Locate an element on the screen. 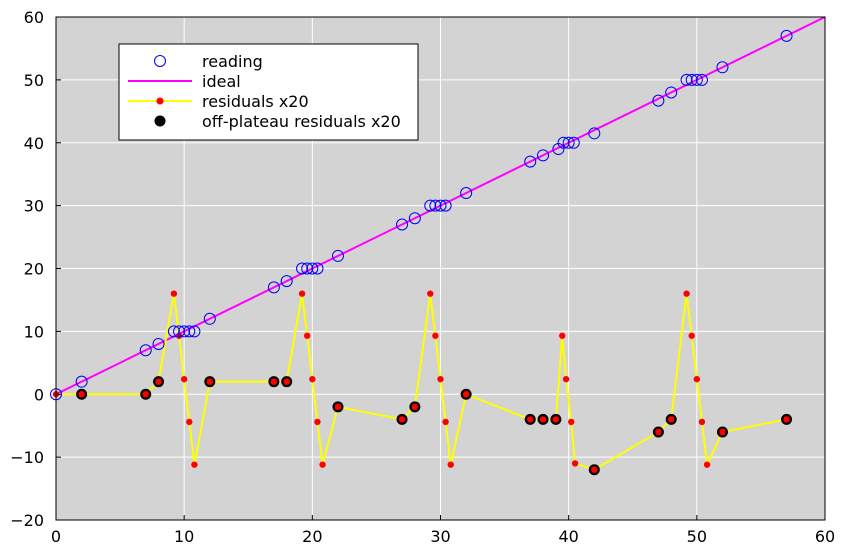 The image size is (845, 560). x-tick-label: 40 is located at coordinates (568, 536).